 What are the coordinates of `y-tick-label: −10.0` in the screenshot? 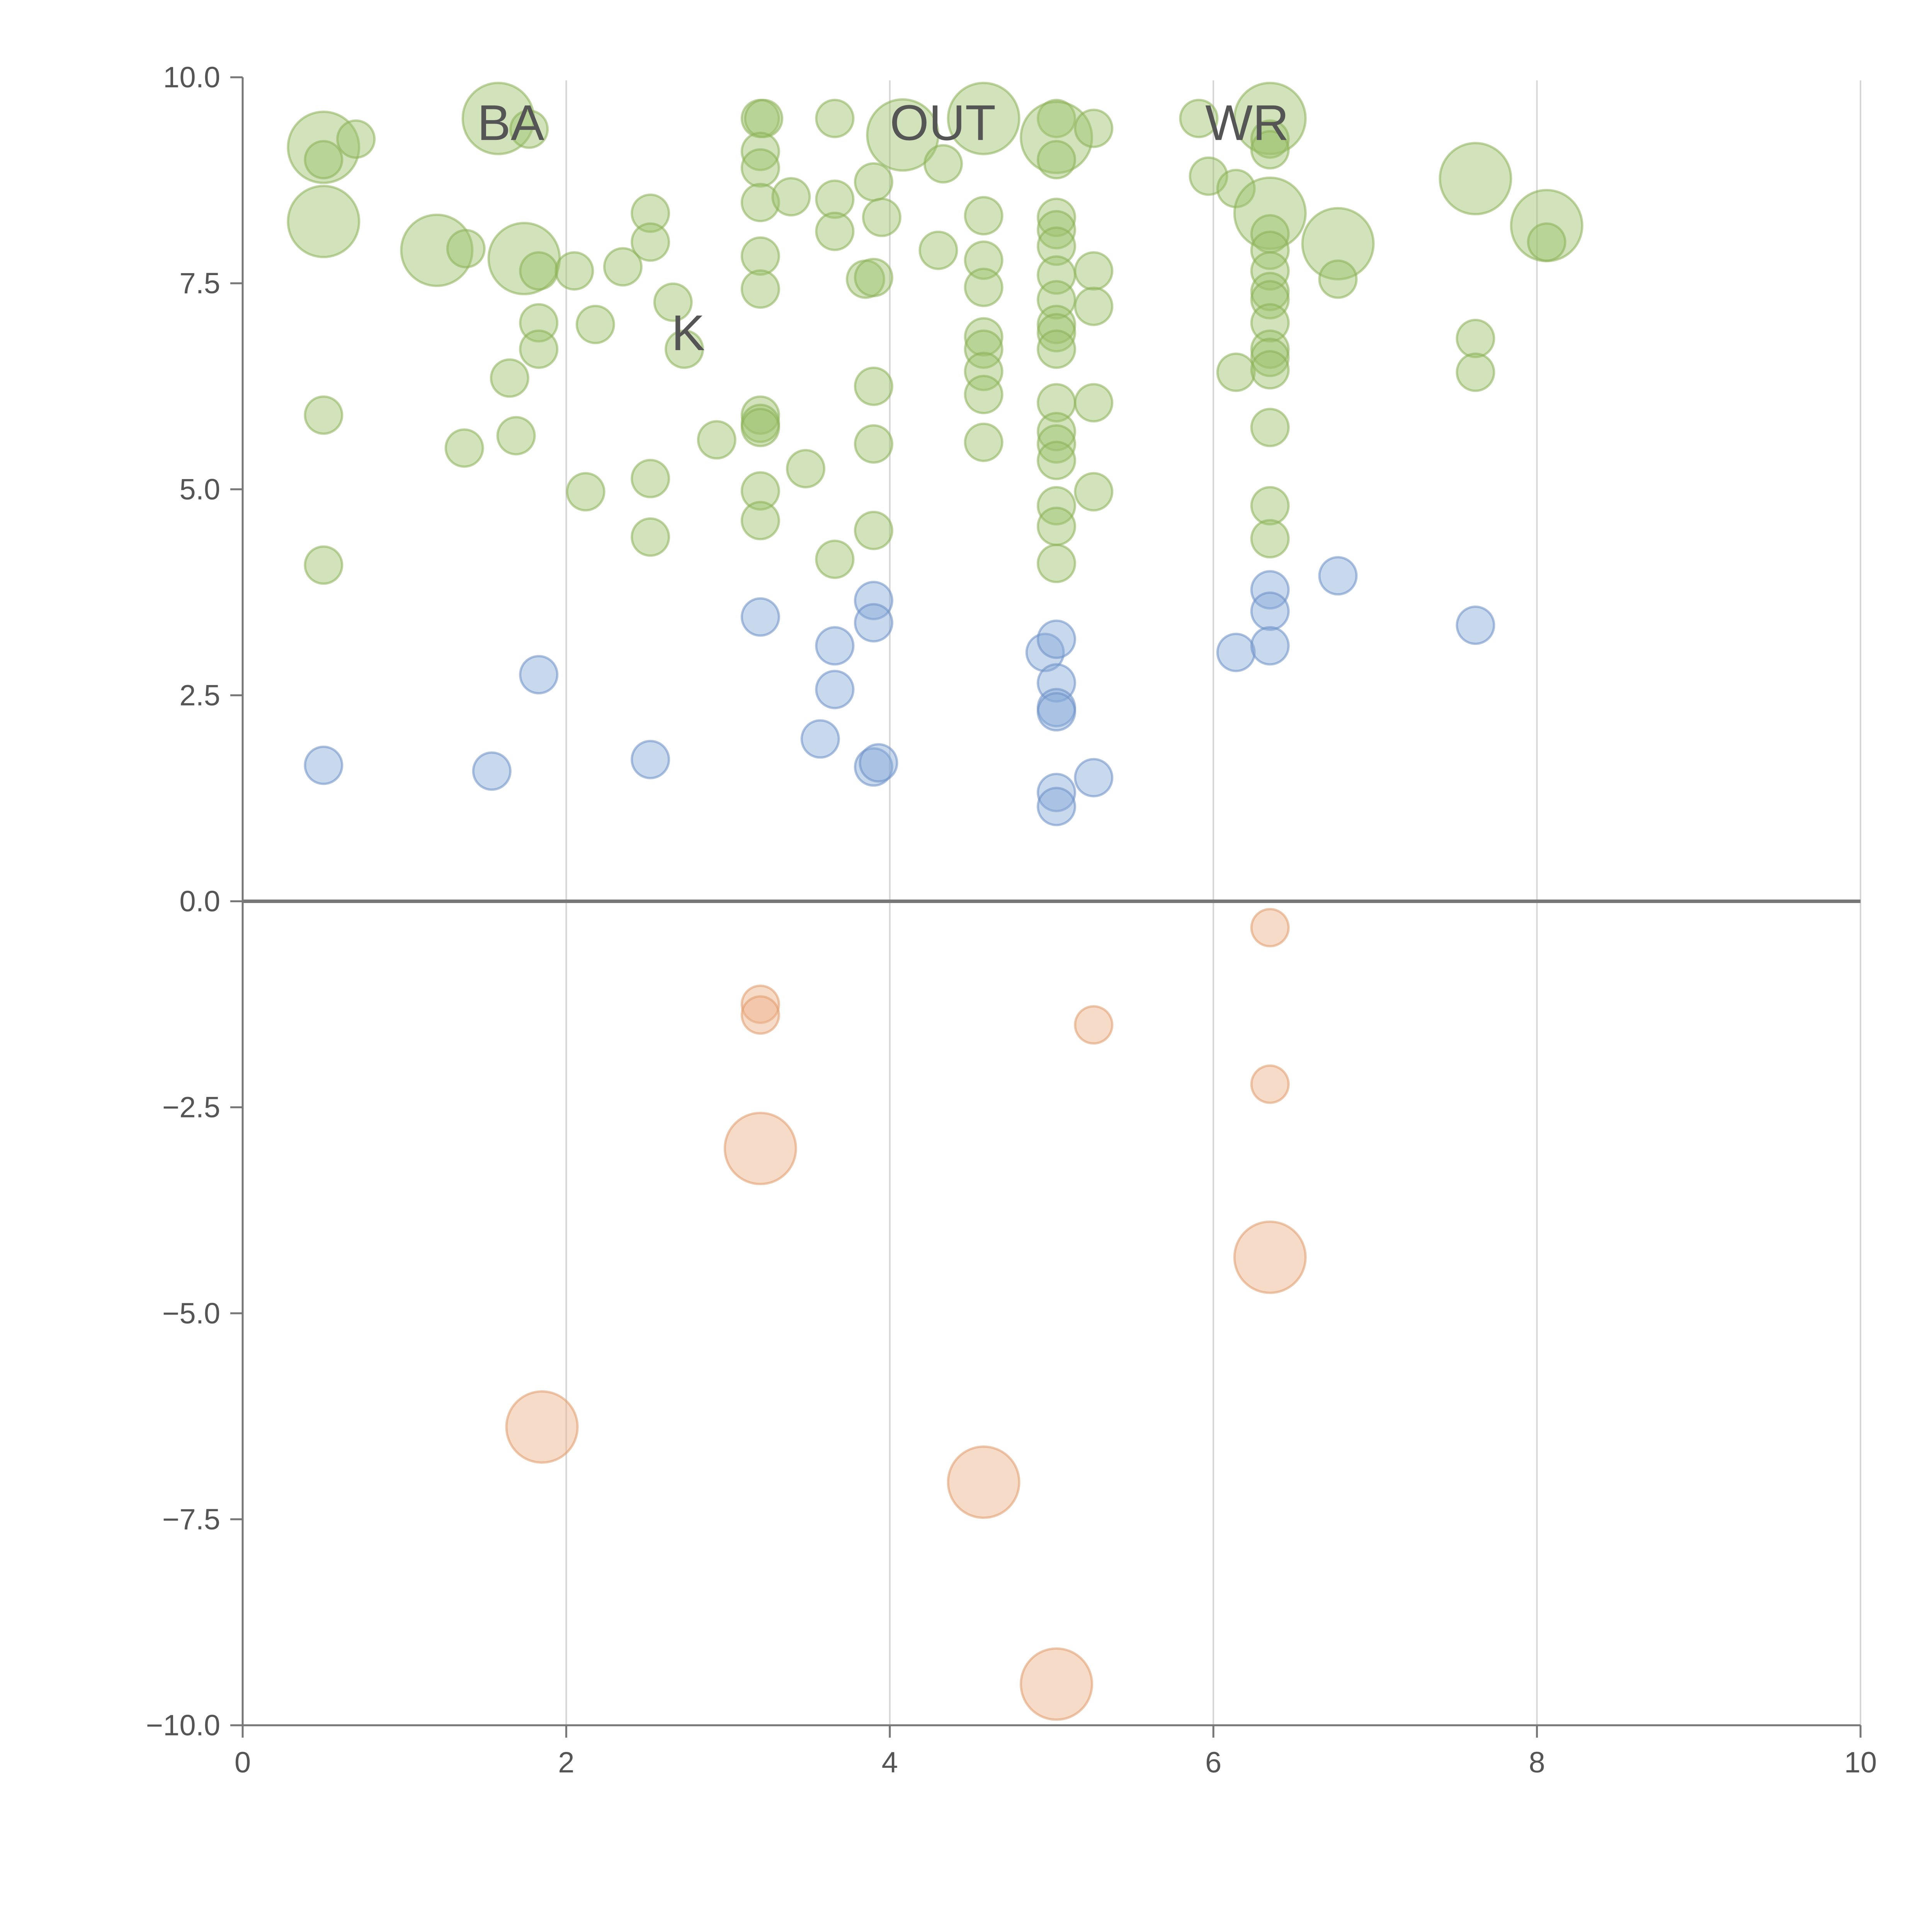 It's located at (183, 1726).